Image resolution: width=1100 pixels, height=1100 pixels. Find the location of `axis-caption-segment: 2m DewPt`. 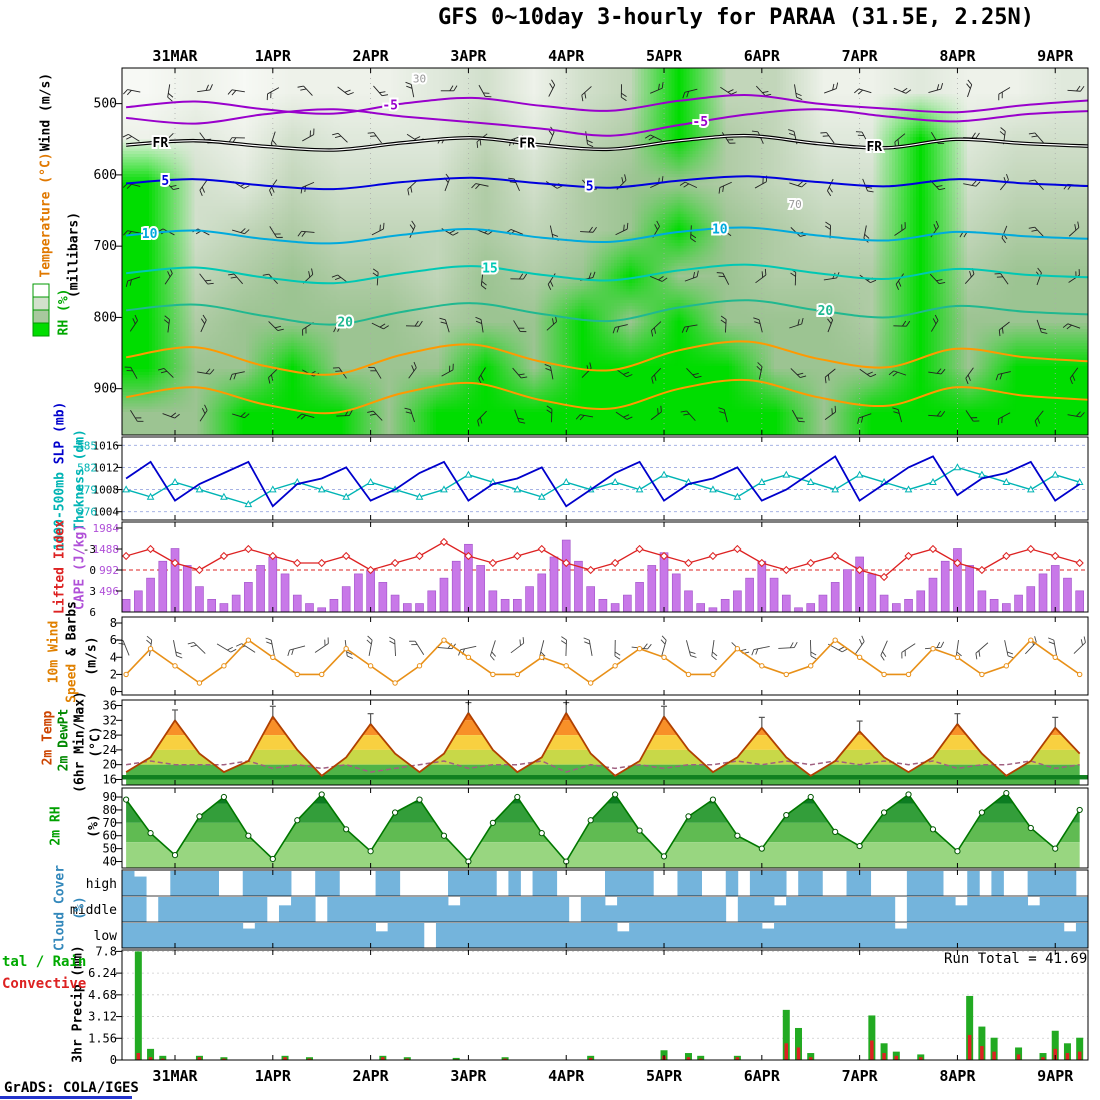

axis-caption-segment: 2m DewPt is located at coordinates (64, 740).